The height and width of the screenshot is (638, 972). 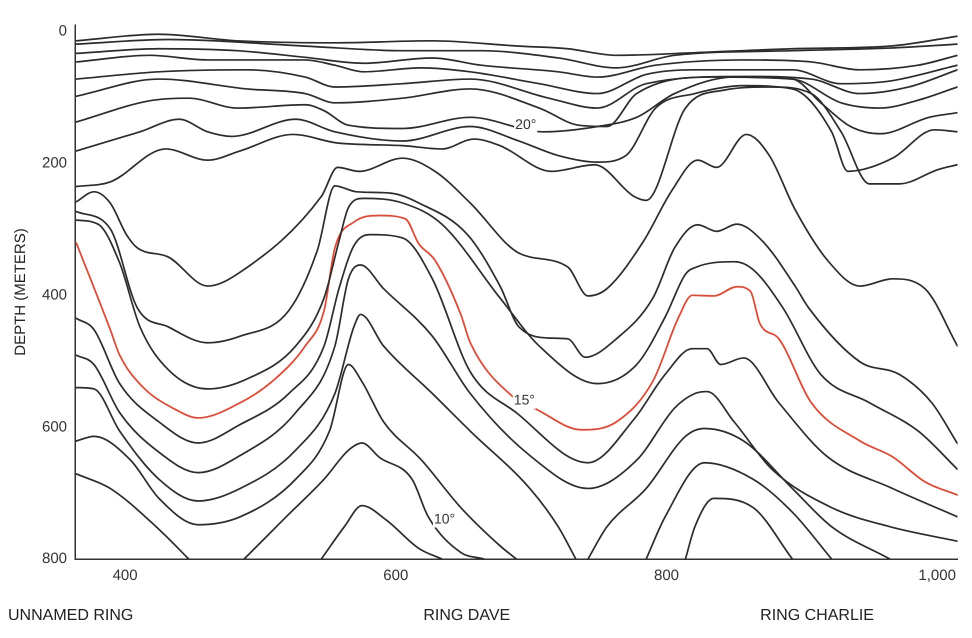 What do you see at coordinates (817, 616) in the screenshot?
I see `text: RING CHARLIE` at bounding box center [817, 616].